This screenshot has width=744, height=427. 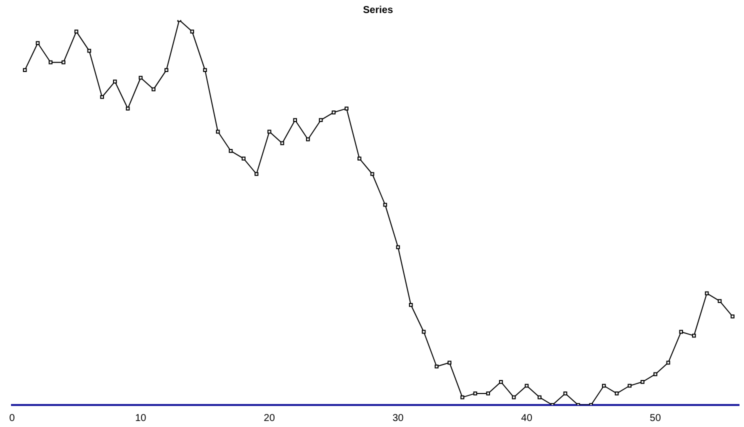 What do you see at coordinates (141, 418) in the screenshot?
I see `x-tick-label: 10` at bounding box center [141, 418].